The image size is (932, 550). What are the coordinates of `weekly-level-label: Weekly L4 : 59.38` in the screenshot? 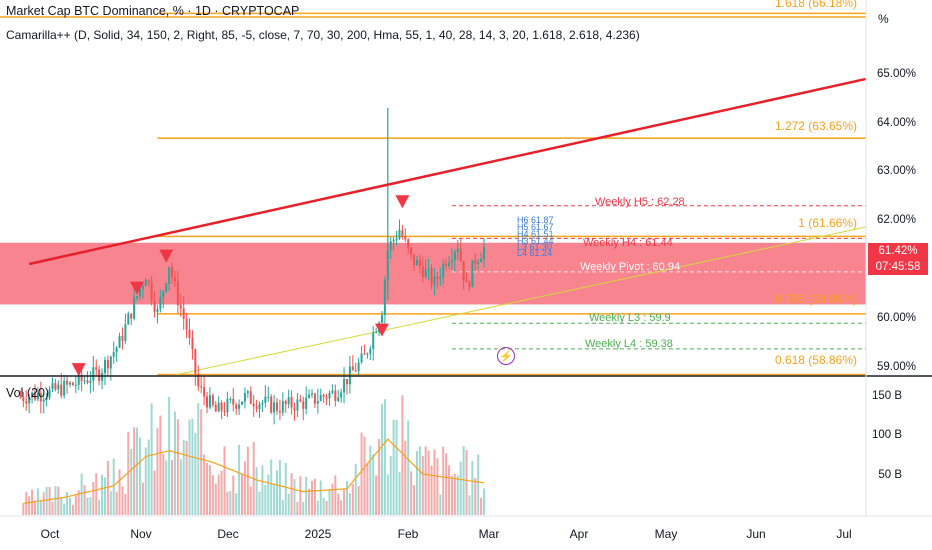 It's located at (629, 344).